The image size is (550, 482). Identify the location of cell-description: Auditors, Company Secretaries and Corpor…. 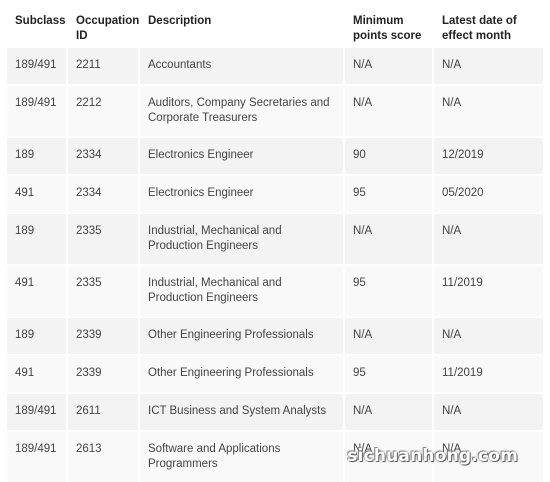
(242, 110).